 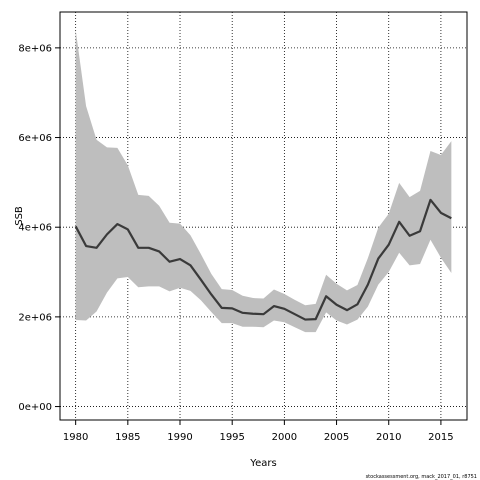 What do you see at coordinates (388, 437) in the screenshot?
I see `x-tick-label: 2010` at bounding box center [388, 437].